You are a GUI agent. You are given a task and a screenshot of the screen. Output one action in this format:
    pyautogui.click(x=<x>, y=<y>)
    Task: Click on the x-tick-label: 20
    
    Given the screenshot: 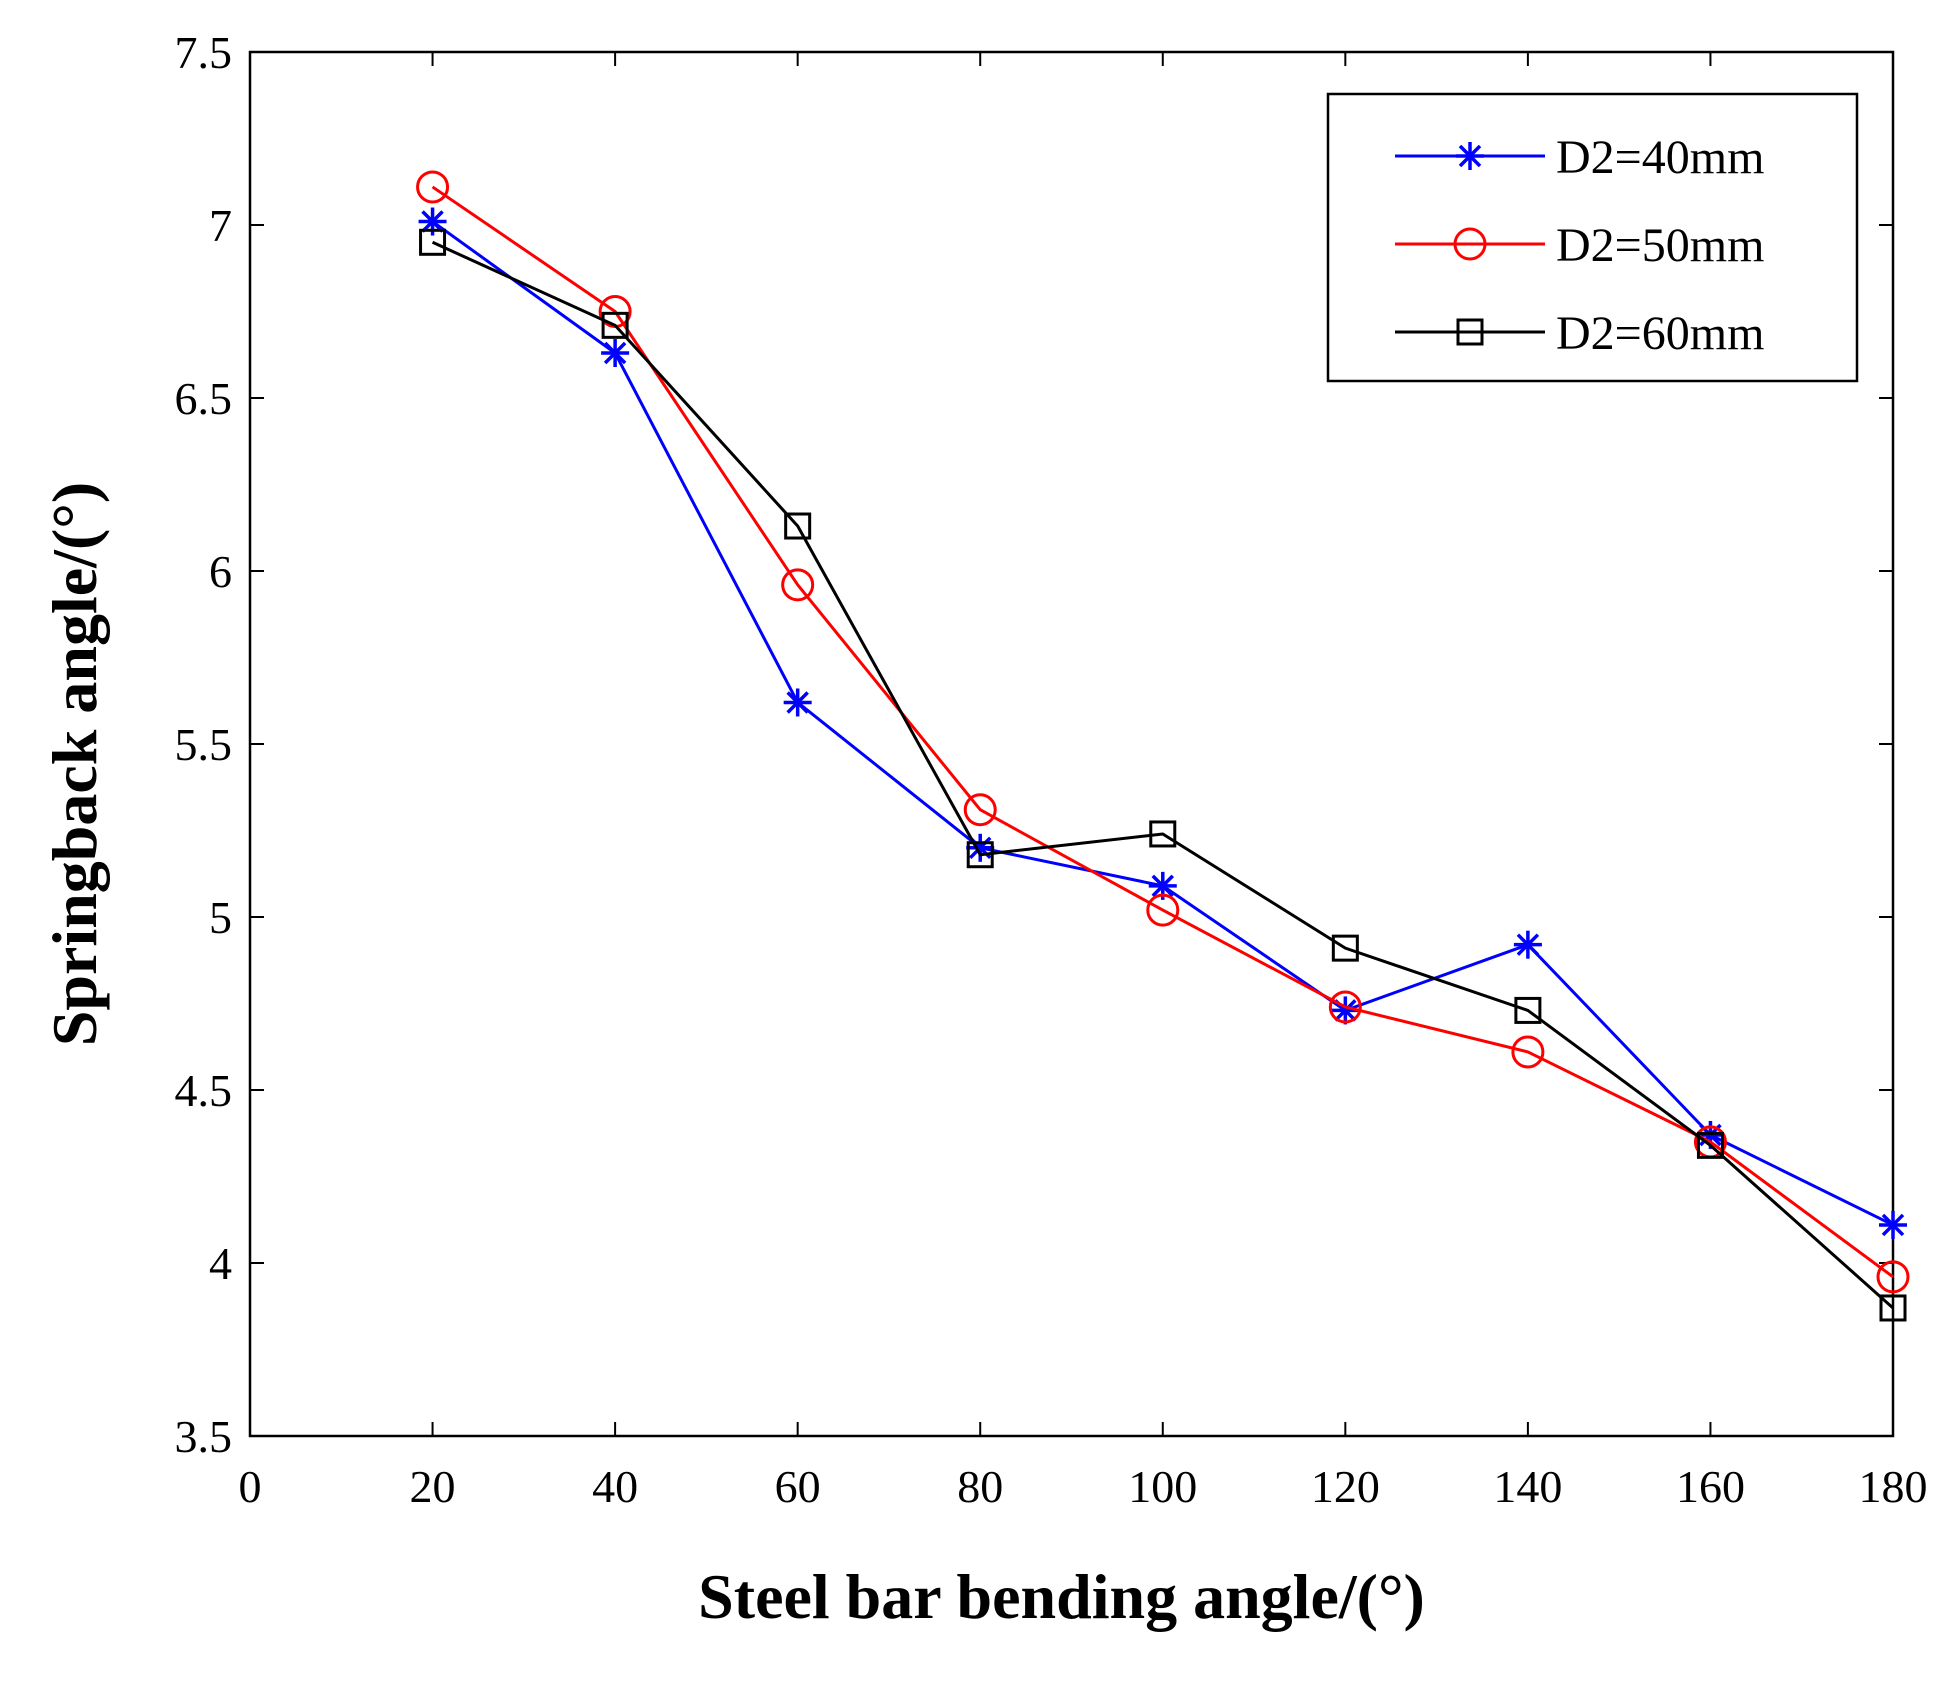 What is the action you would take?
    pyautogui.click(x=433, y=1486)
    